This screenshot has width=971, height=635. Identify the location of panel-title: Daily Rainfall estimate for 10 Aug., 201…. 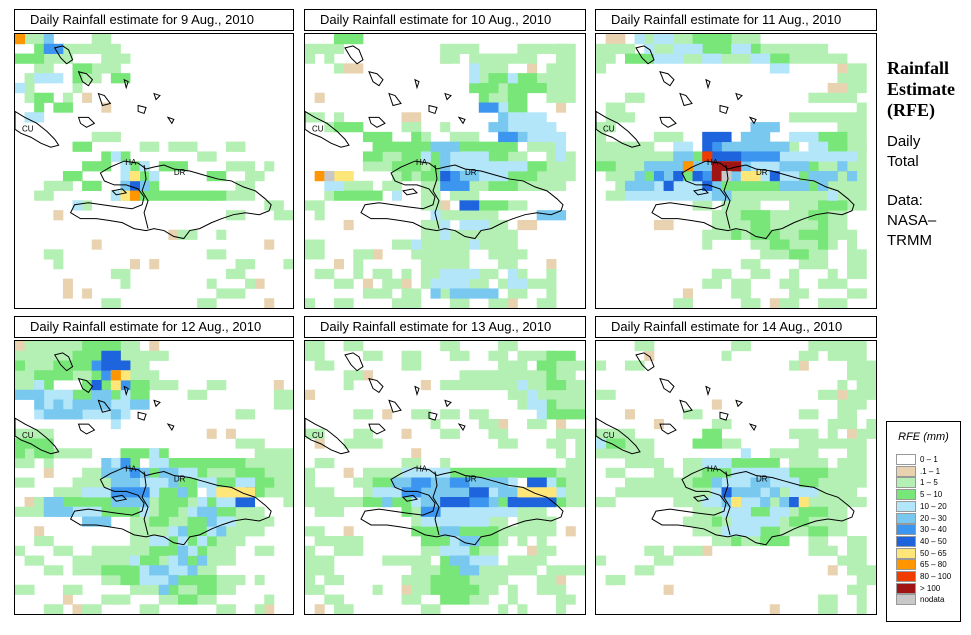
(445, 20).